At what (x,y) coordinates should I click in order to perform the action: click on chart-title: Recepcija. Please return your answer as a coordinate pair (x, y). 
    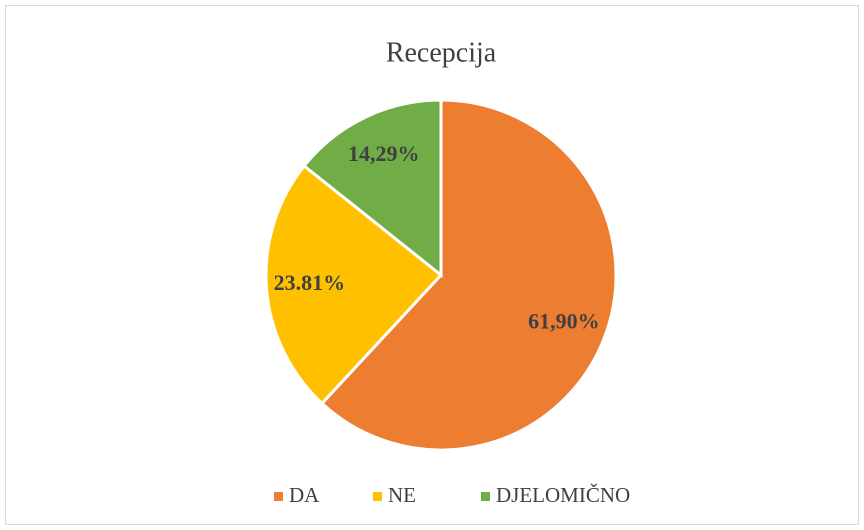
    Looking at the image, I should click on (441, 52).